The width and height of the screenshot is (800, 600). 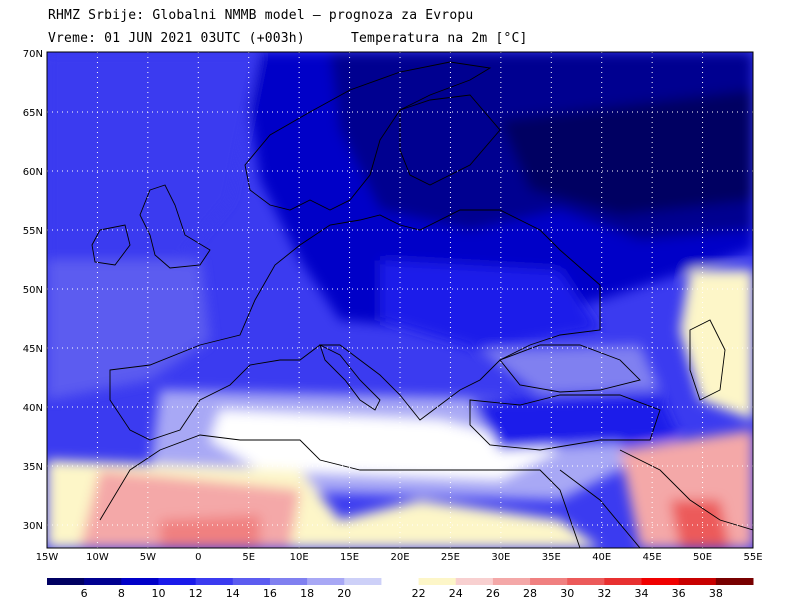 I want to click on lon-tick-label: 0, so click(x=198, y=557).